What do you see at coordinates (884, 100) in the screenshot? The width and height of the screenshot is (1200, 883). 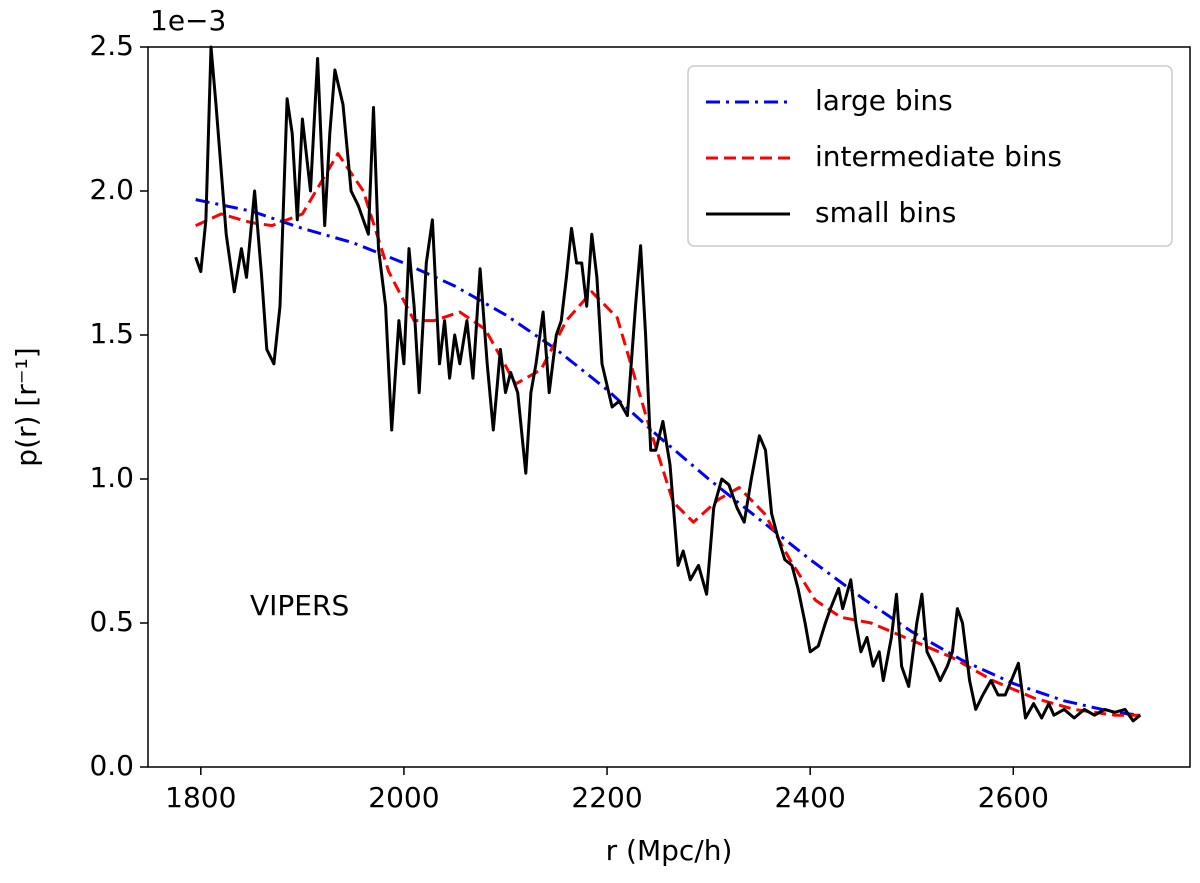 I see `legend-label: large bins` at bounding box center [884, 100].